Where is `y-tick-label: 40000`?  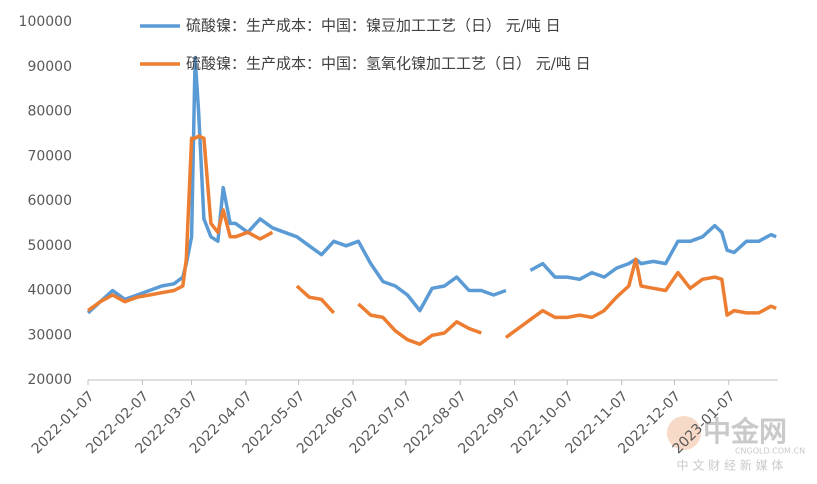
y-tick-label: 40000 is located at coordinates (49, 291).